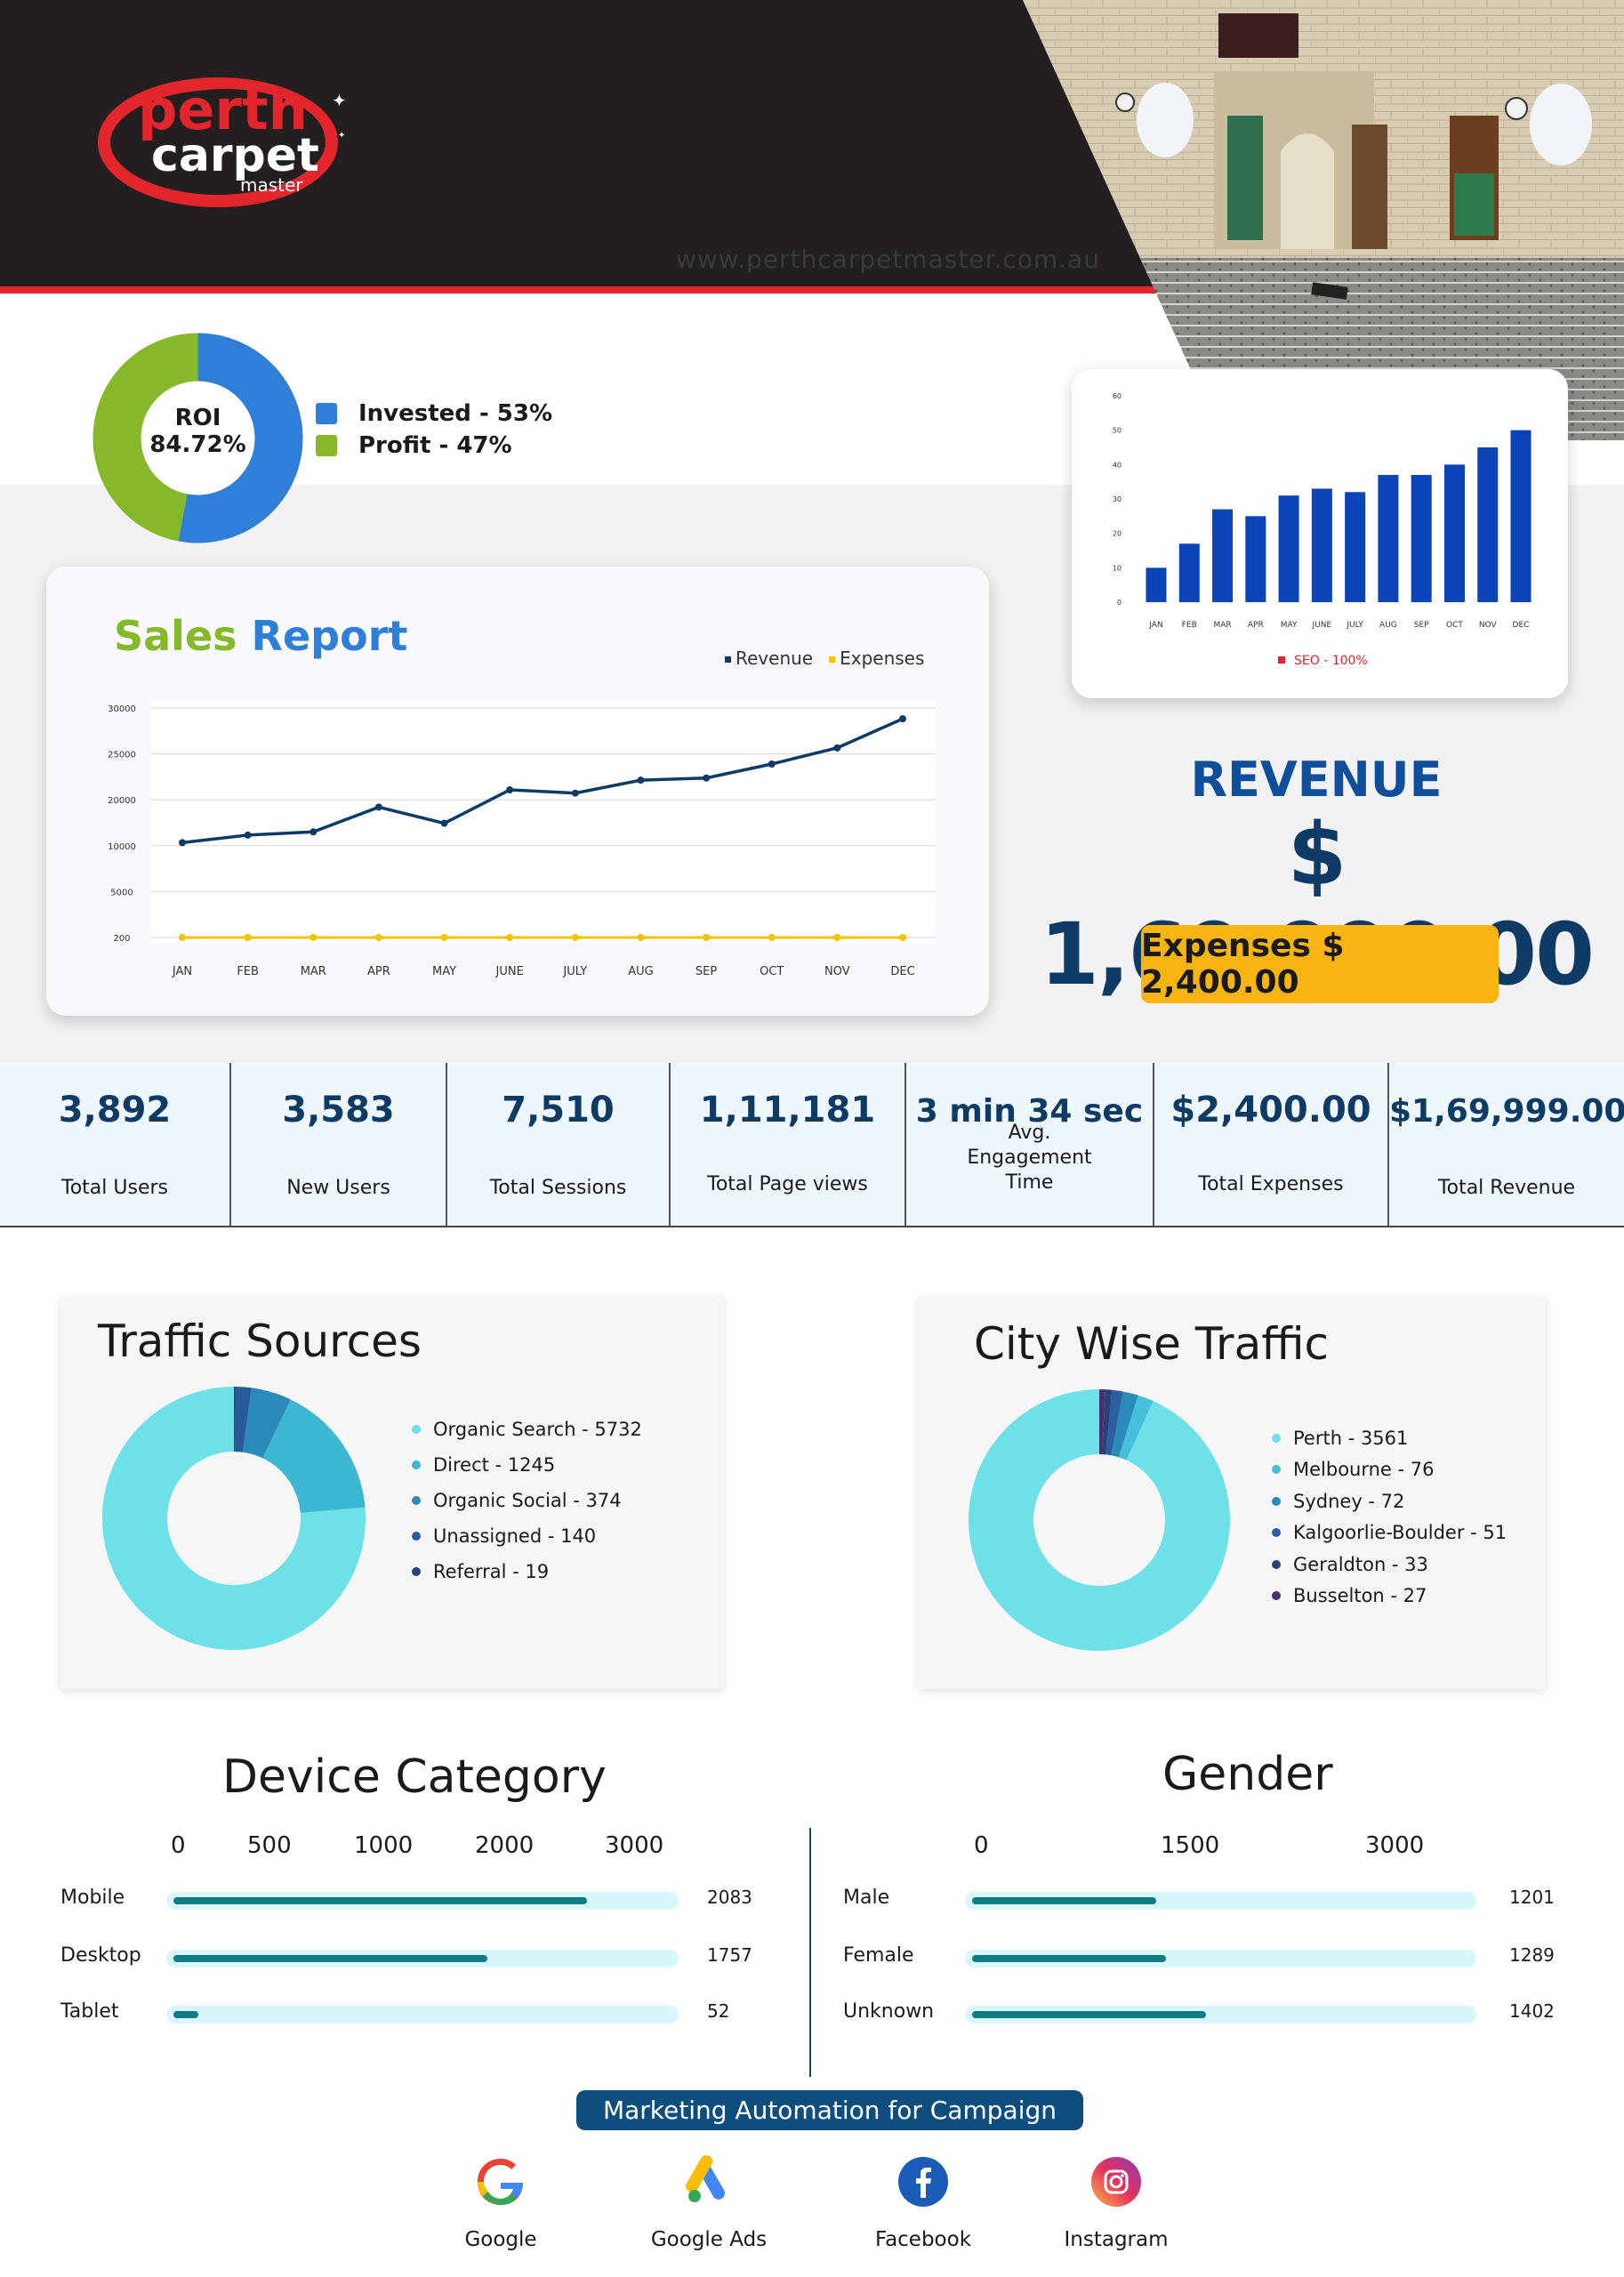 The height and width of the screenshot is (2277, 1624). Describe the element at coordinates (500, 2182) in the screenshot. I see `google-icon` at that location.